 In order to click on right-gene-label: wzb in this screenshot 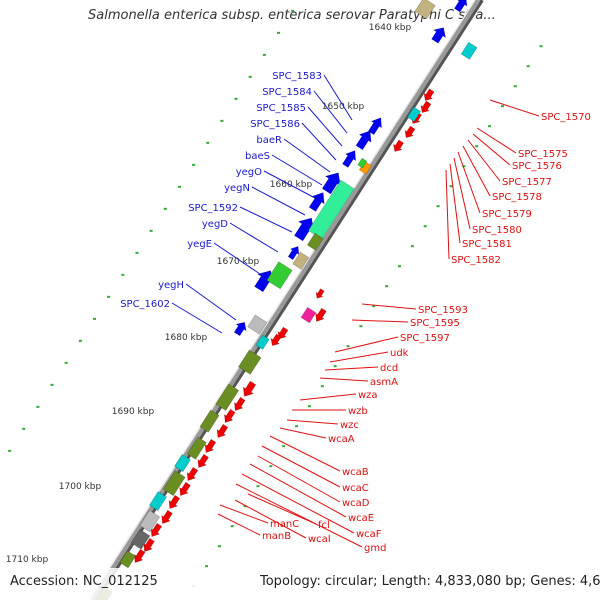, I will do `click(358, 411)`.